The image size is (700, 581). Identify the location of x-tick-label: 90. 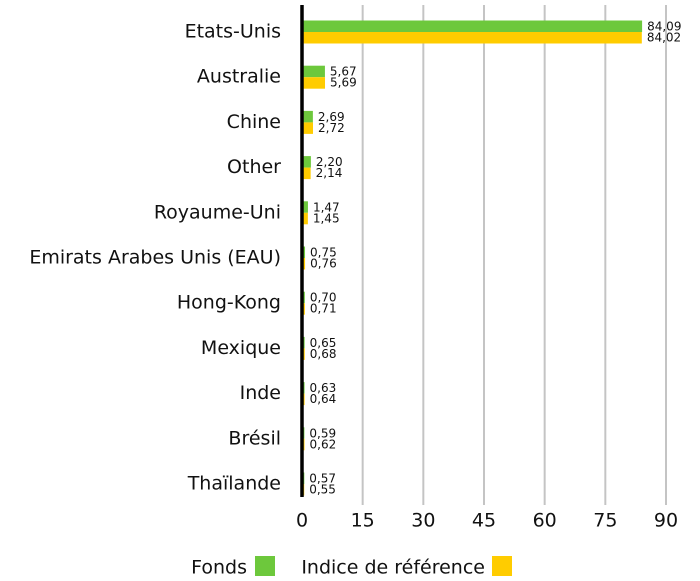
(666, 521).